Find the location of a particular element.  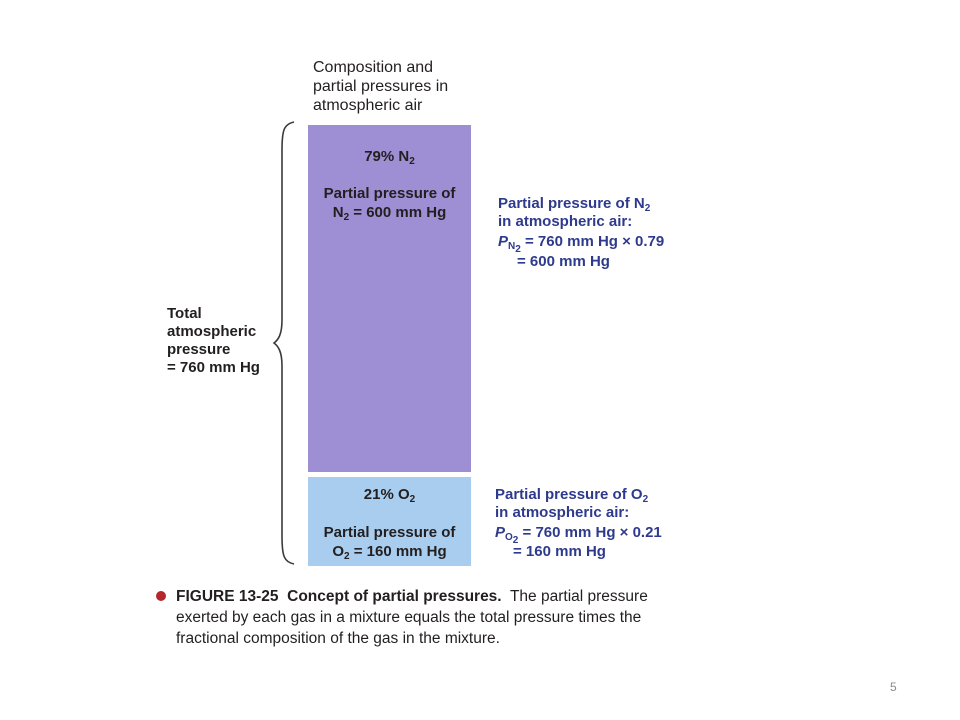

page-number: 5 is located at coordinates (893, 687).